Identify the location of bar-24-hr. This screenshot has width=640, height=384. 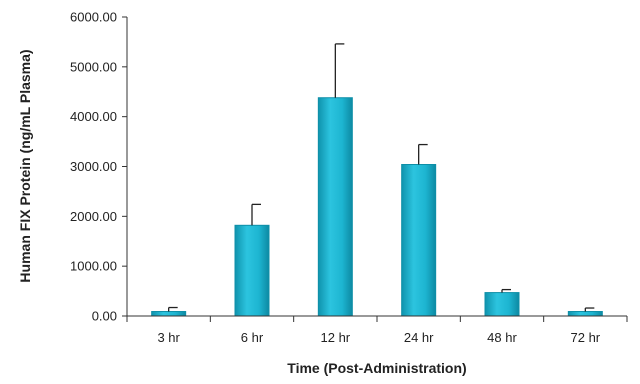
(419, 240).